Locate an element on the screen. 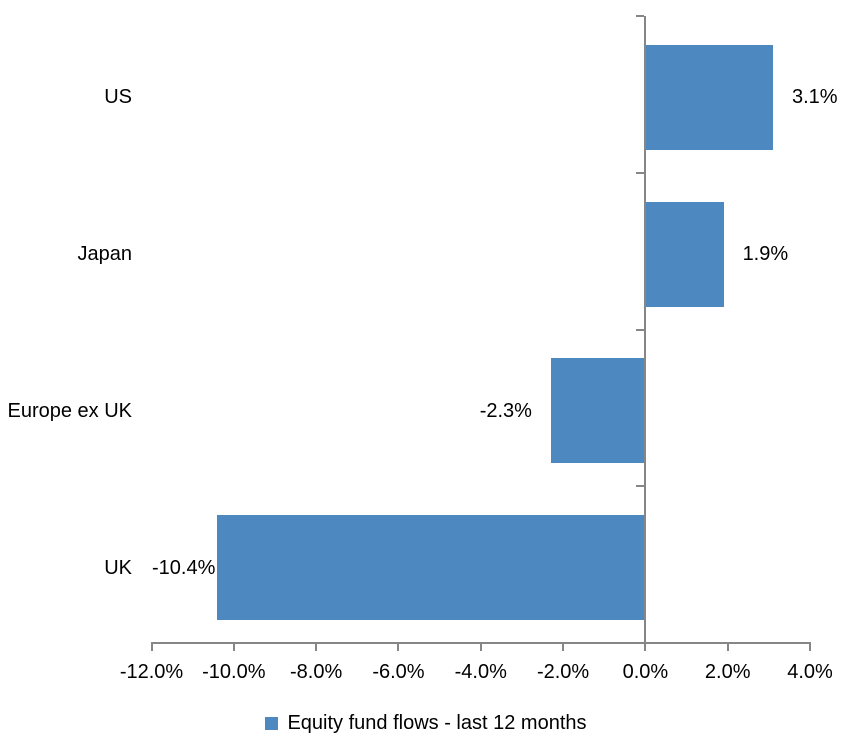 This screenshot has width=852, height=747. x-tick-label: 2.0% is located at coordinates (727, 672).